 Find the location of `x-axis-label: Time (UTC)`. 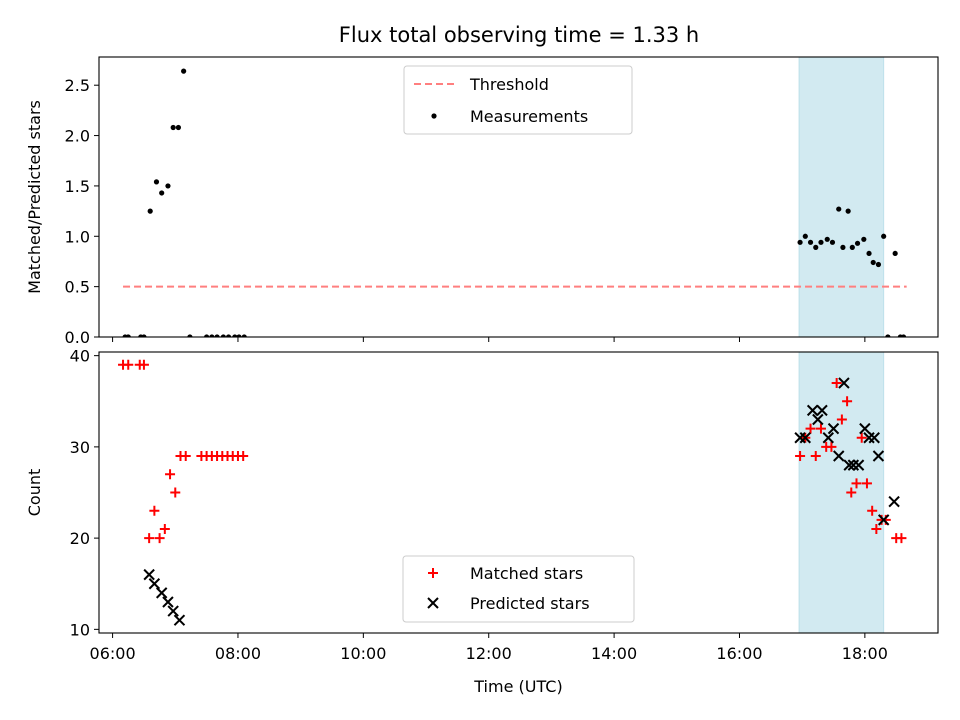

x-axis-label: Time (UTC) is located at coordinates (517, 686).